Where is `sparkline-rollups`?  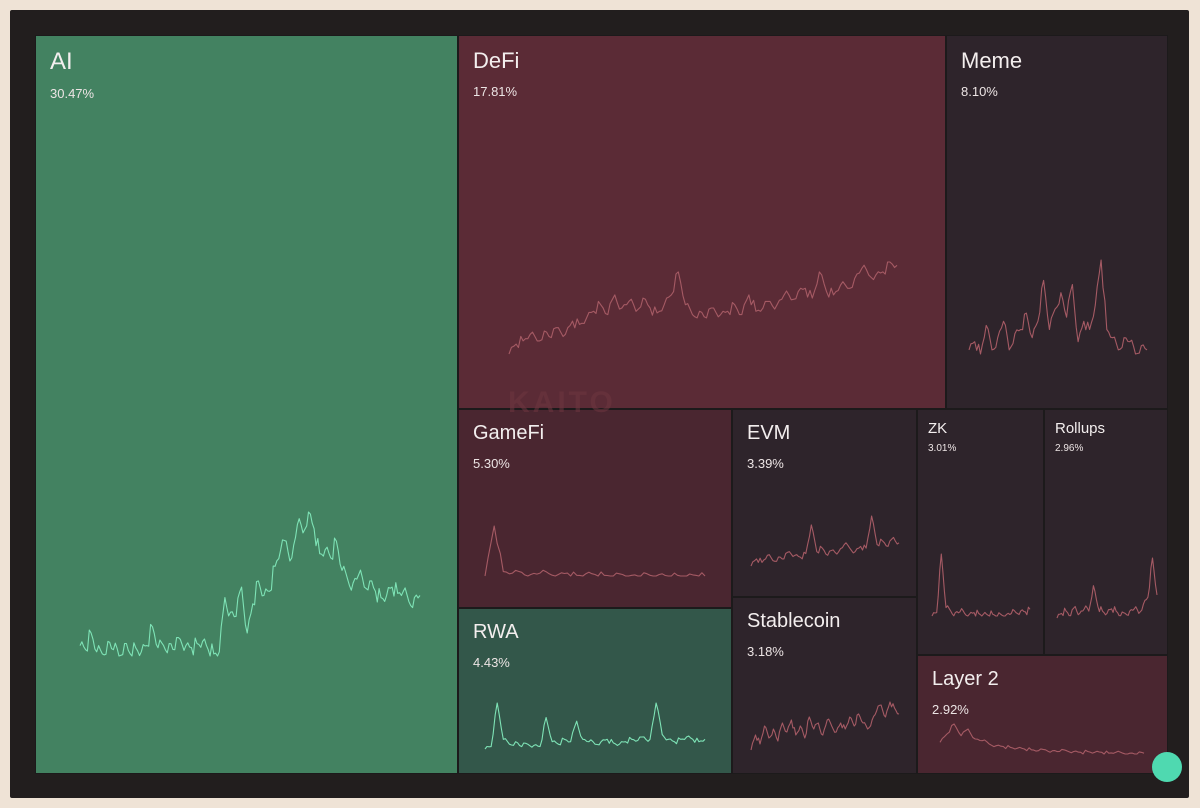 sparkline-rollups is located at coordinates (1107, 588).